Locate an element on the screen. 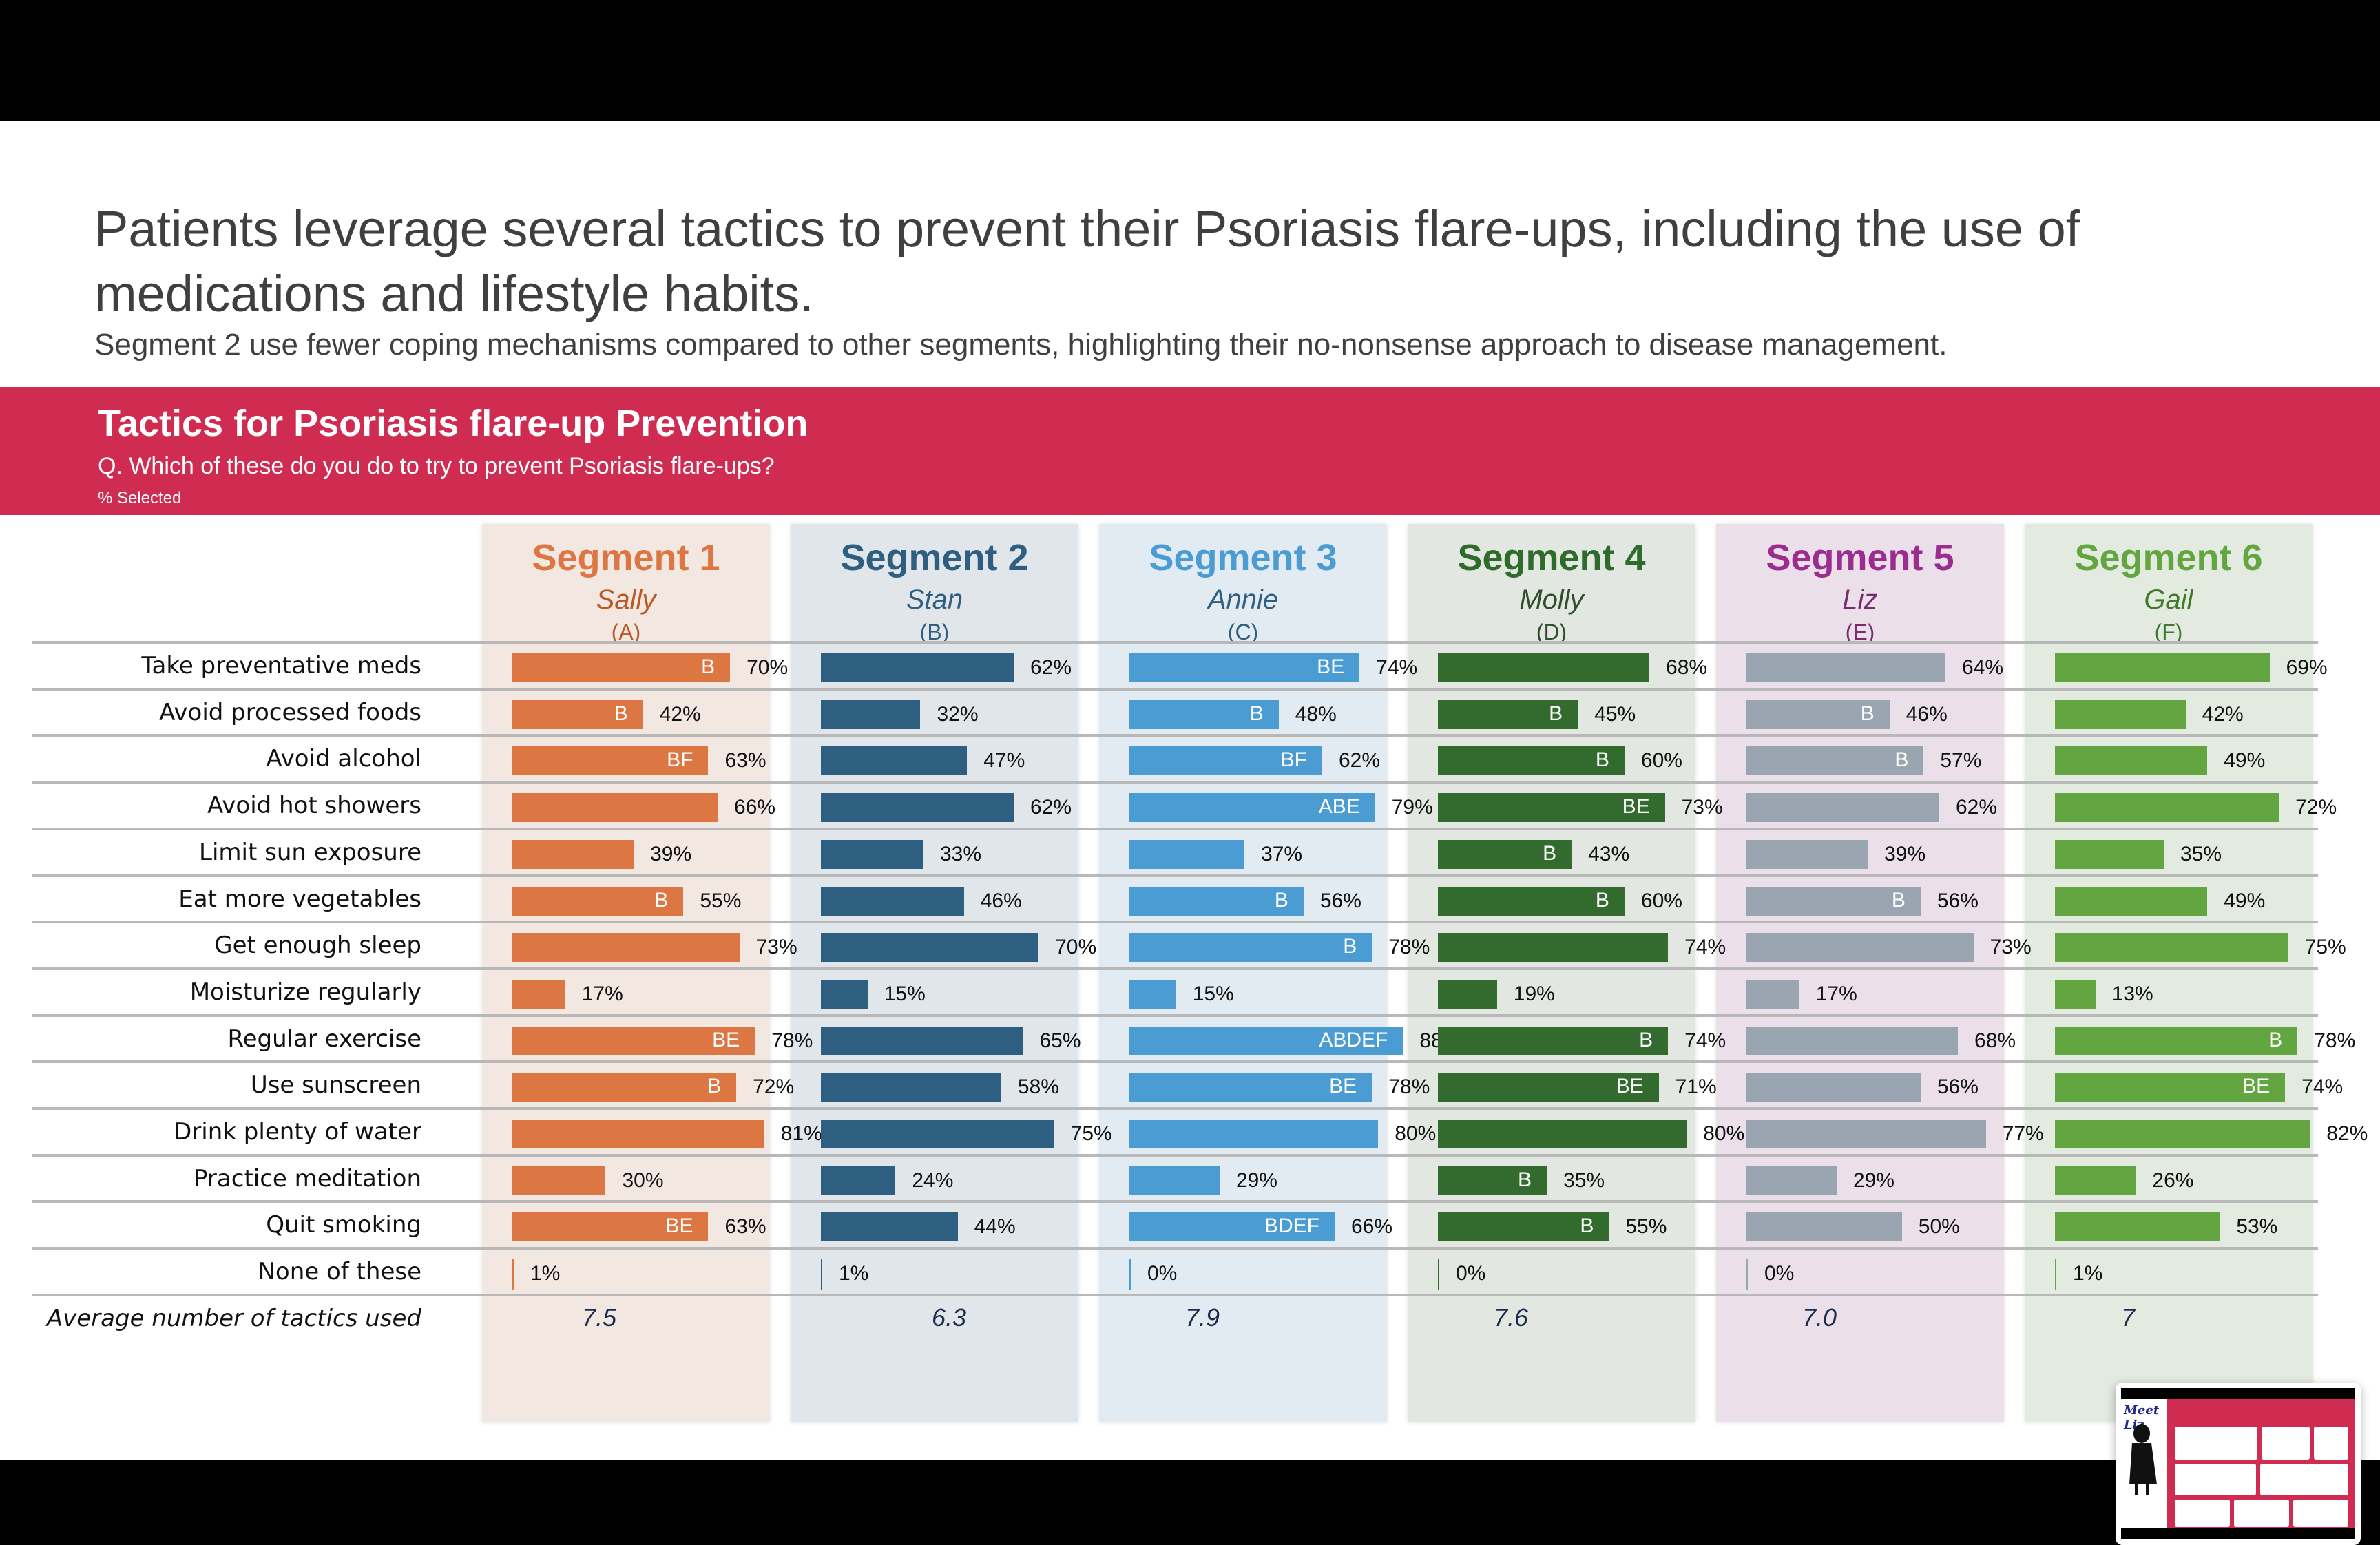 Image resolution: width=2380 pixels, height=1545 pixels. bar-value-label: 65% is located at coordinates (1060, 1040).